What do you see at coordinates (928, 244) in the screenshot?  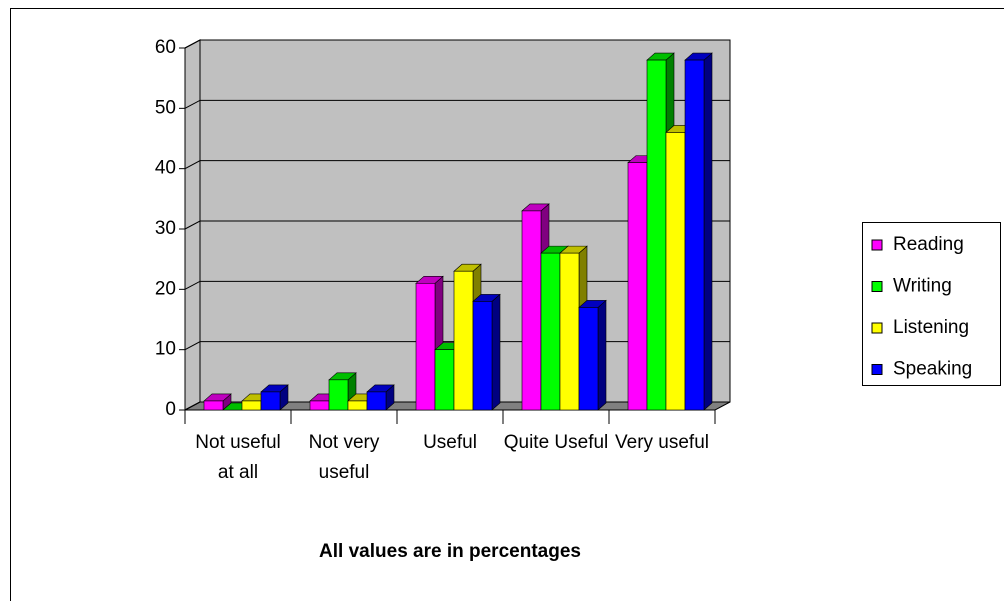 I see `legend-label: Reading` at bounding box center [928, 244].